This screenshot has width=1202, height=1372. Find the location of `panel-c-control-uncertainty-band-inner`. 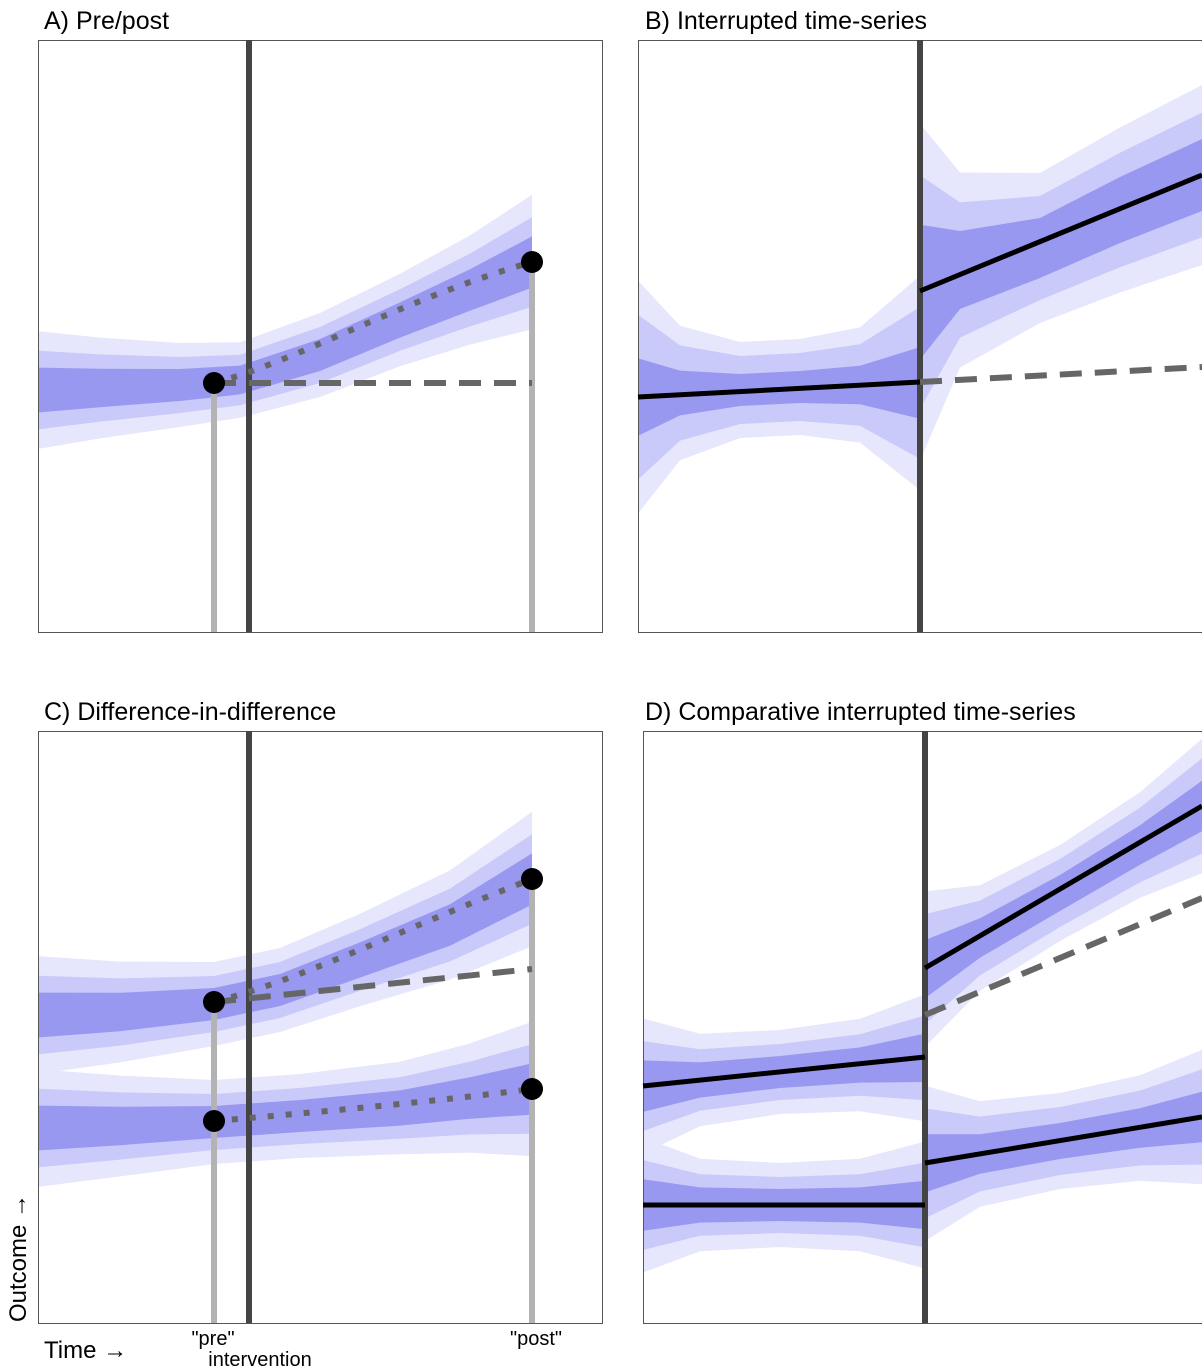

panel-c-control-uncertainty-band-inner is located at coordinates (285, 1107).